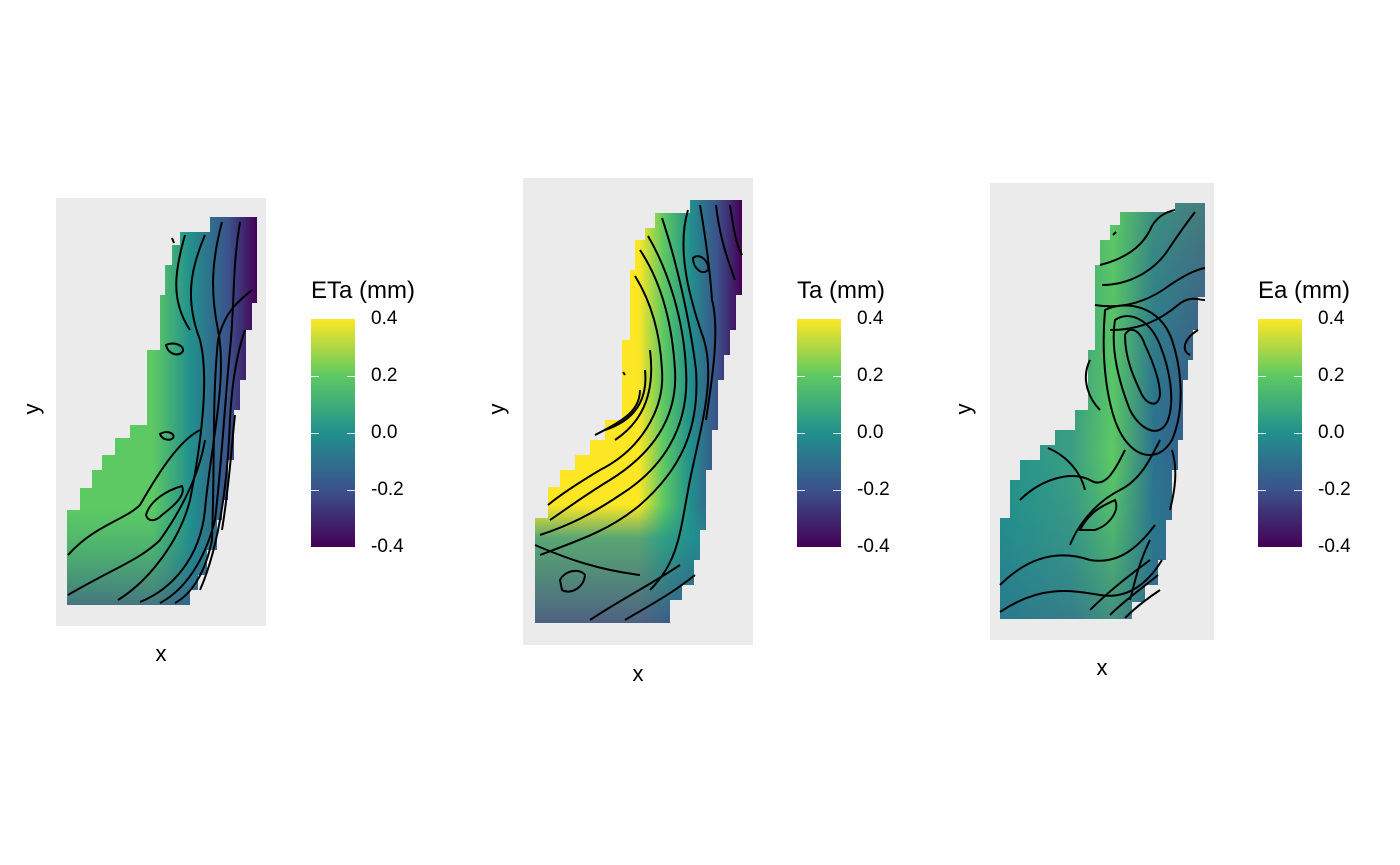 Image resolution: width=1400 pixels, height=865 pixels. I want to click on y-axis-label-ea: y, so click(963, 409).